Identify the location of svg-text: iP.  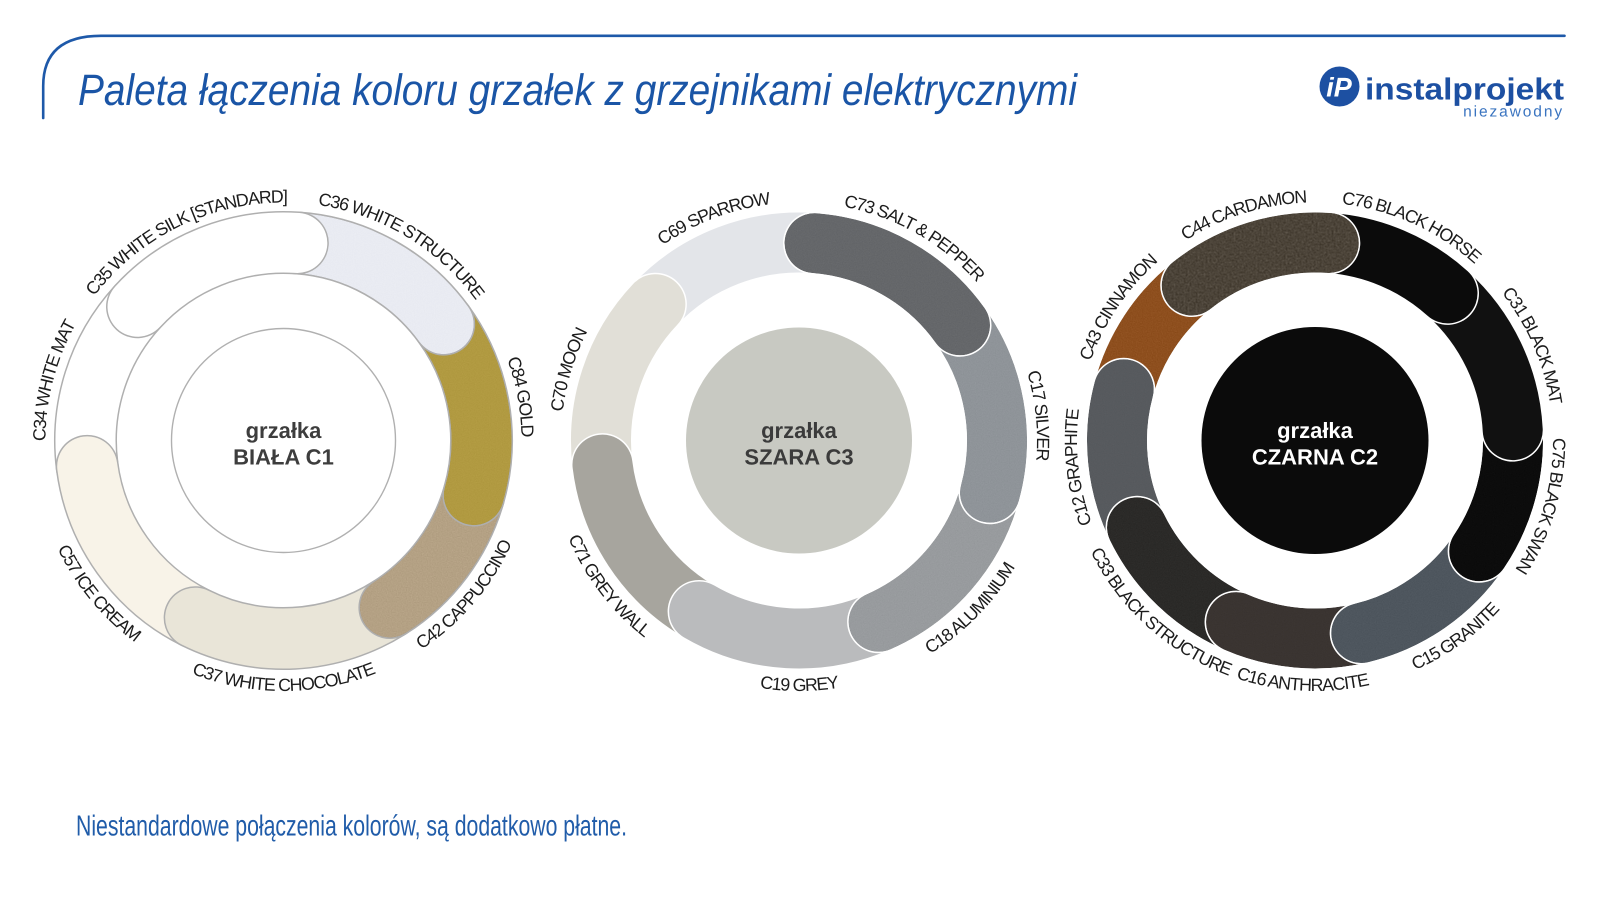
(1339, 88).